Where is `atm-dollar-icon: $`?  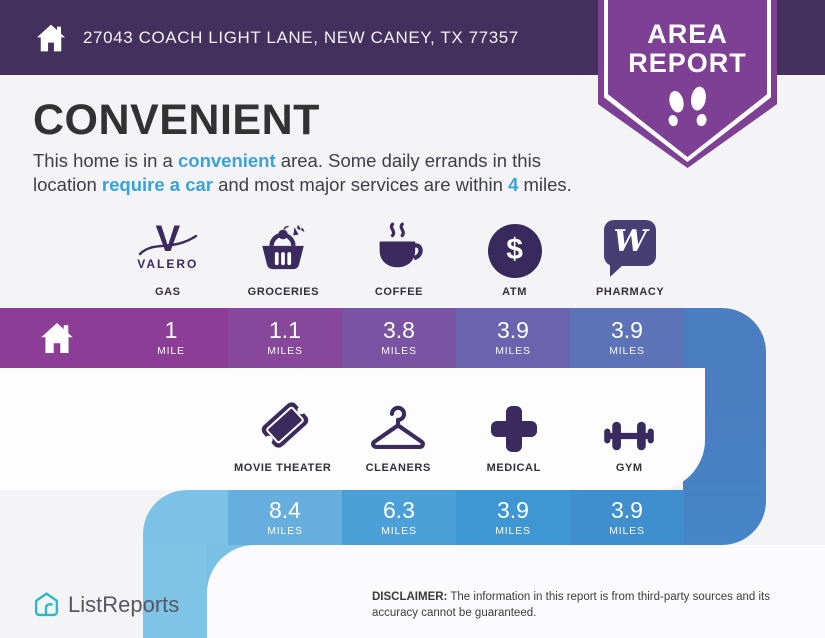
atm-dollar-icon: $ is located at coordinates (514, 251).